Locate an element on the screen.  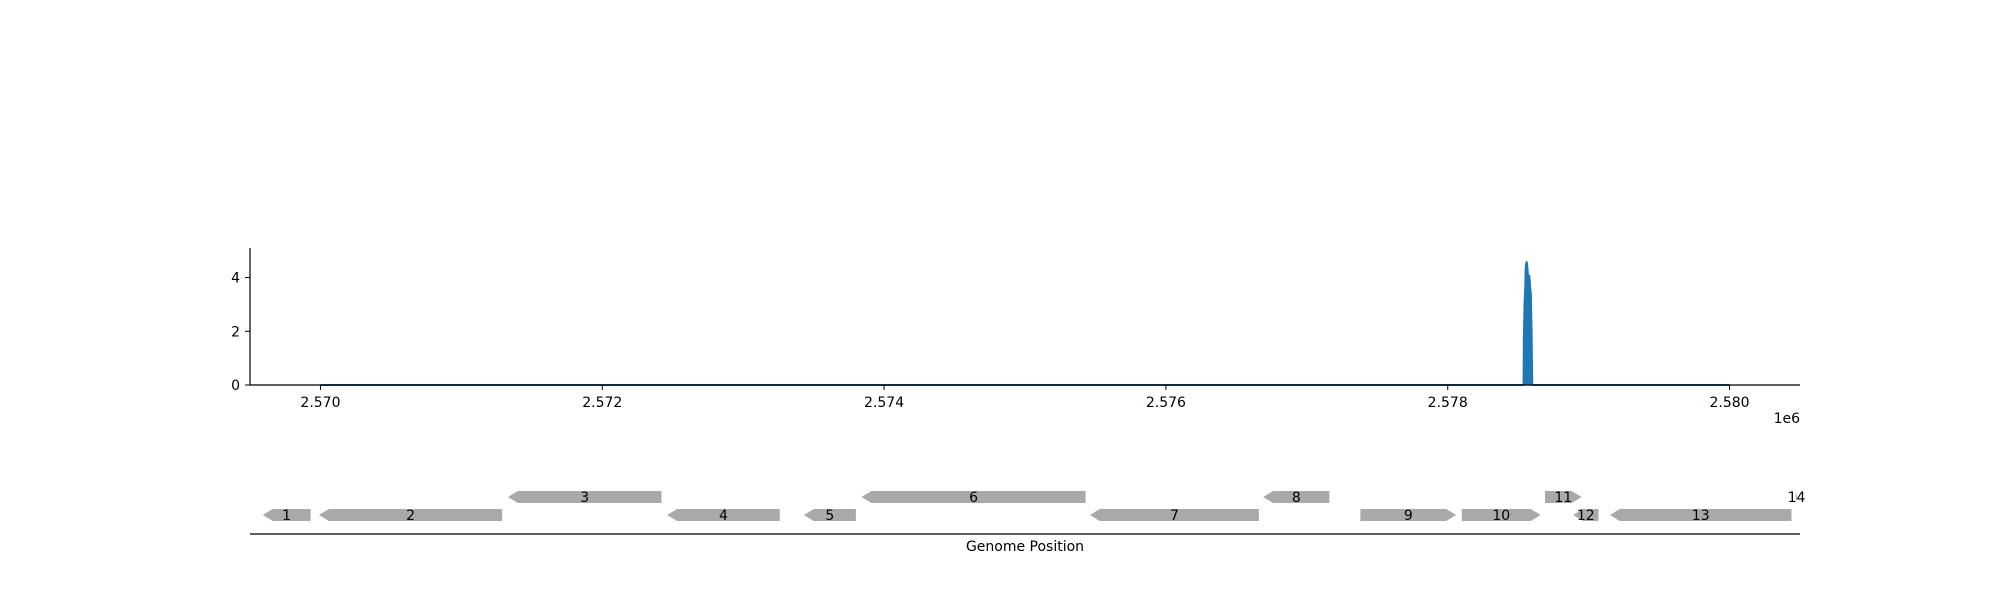
gene-feature: 10 is located at coordinates (1501, 516).